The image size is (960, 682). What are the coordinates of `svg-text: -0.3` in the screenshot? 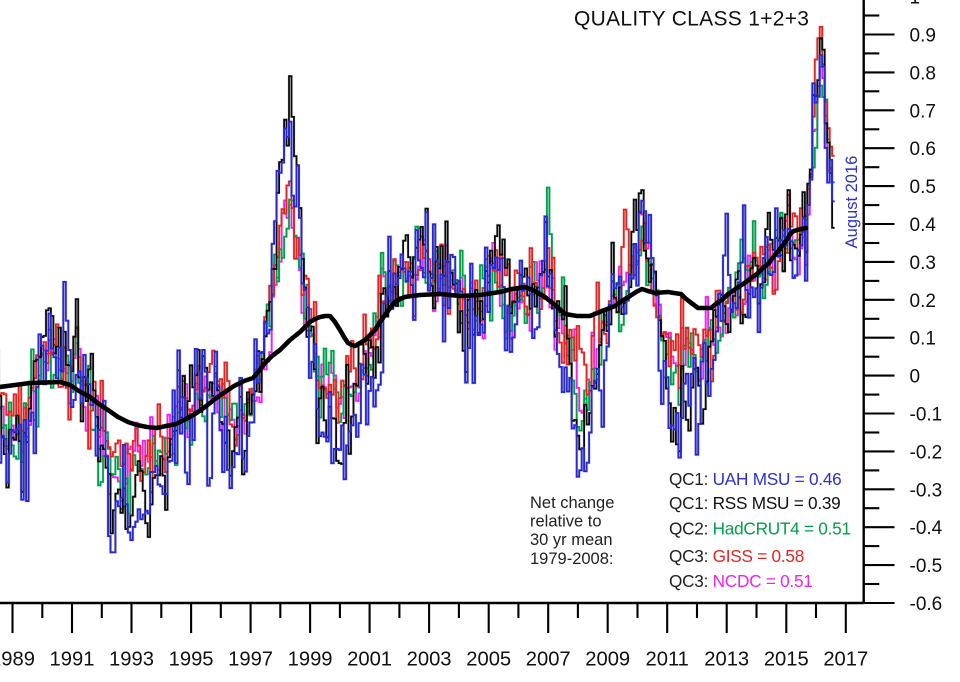 It's located at (926, 490).